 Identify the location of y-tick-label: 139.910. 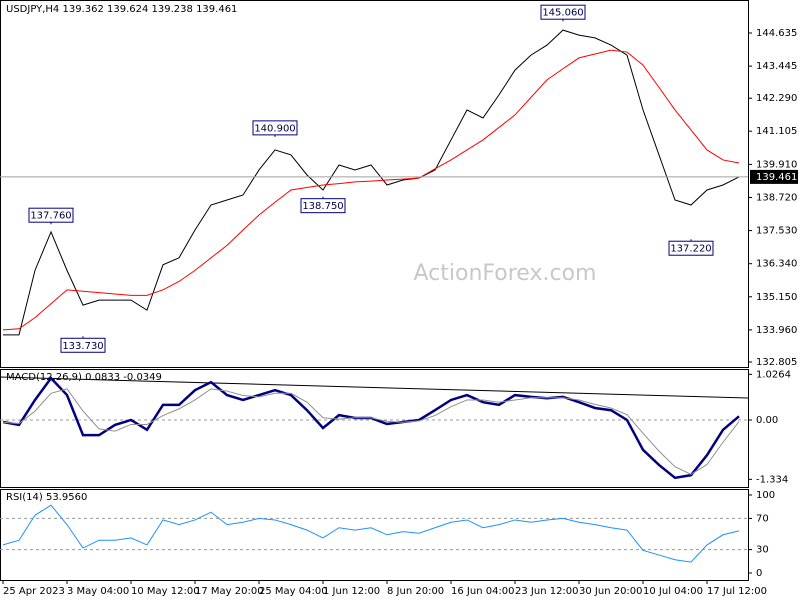
(776, 164).